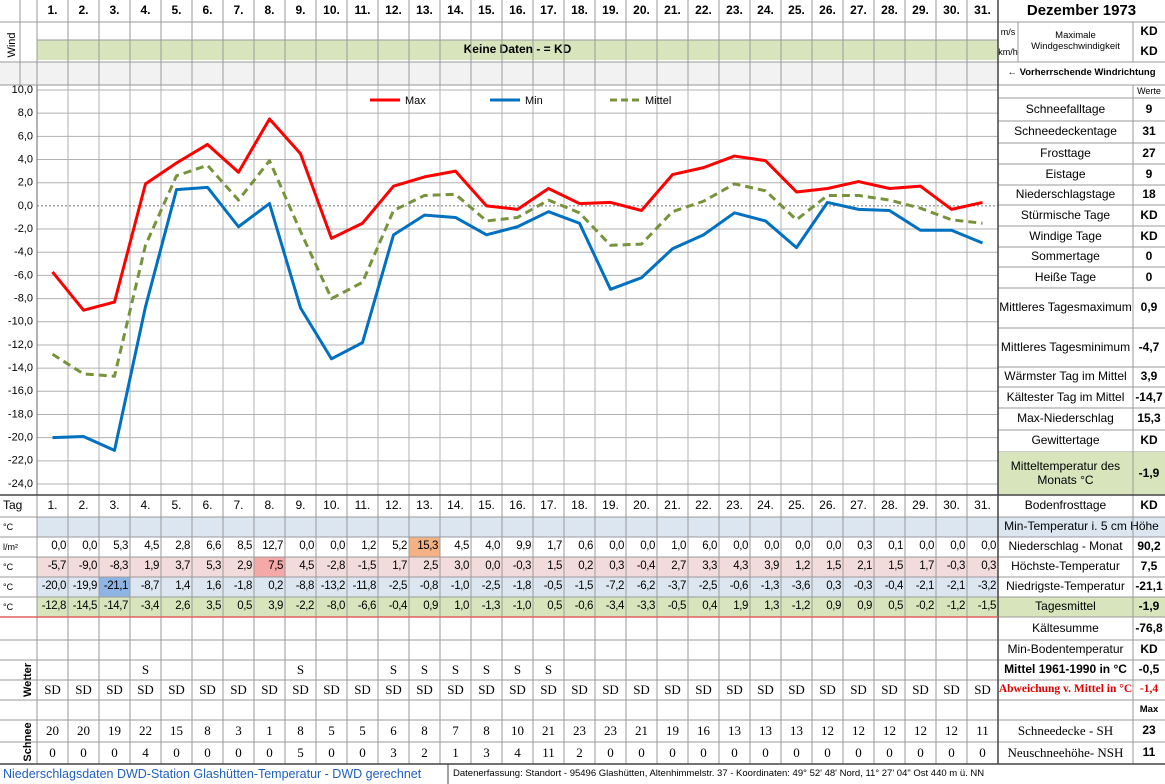 Image resolution: width=1165 pixels, height=784 pixels. I want to click on day-number: 2., so click(83, 505).